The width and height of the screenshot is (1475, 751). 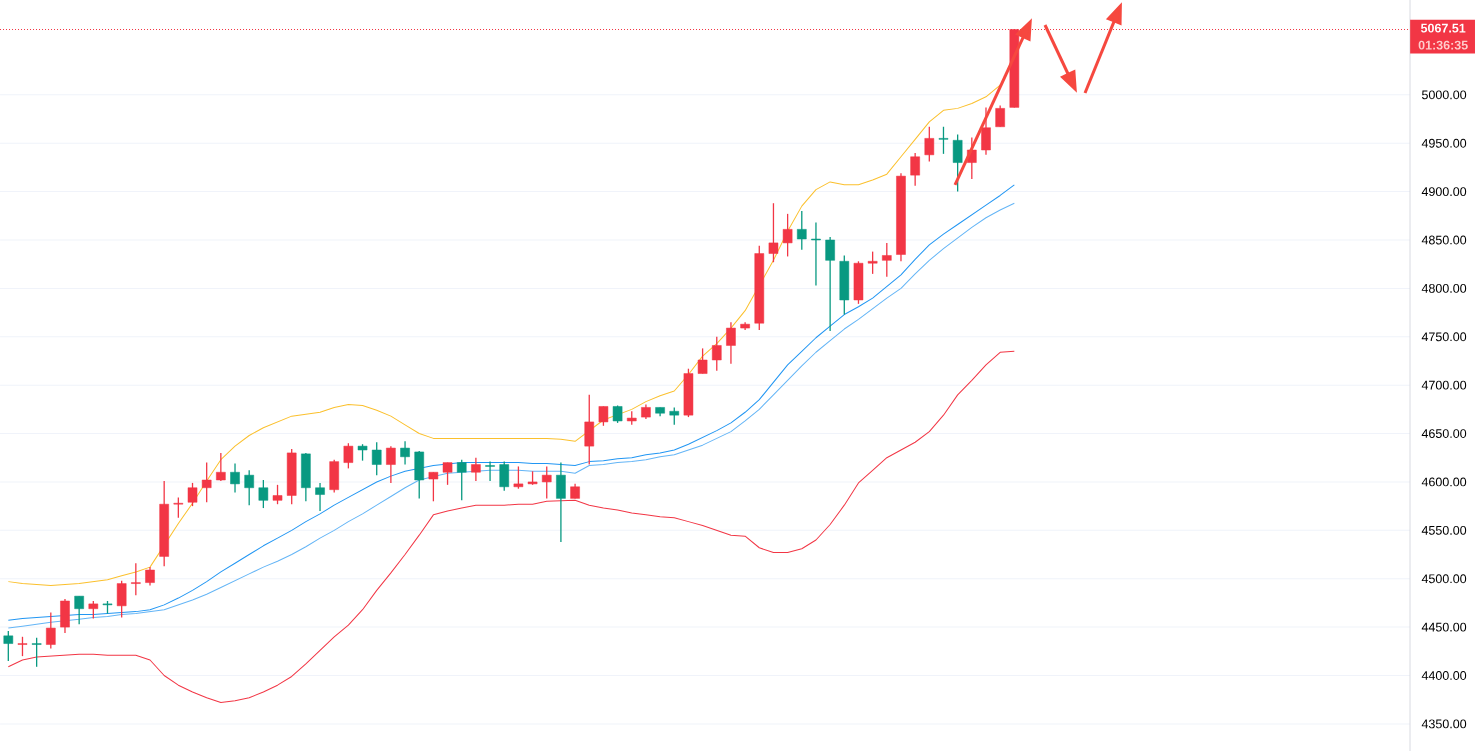 I want to click on y-tick-label: 4450.00, so click(x=1444, y=627).